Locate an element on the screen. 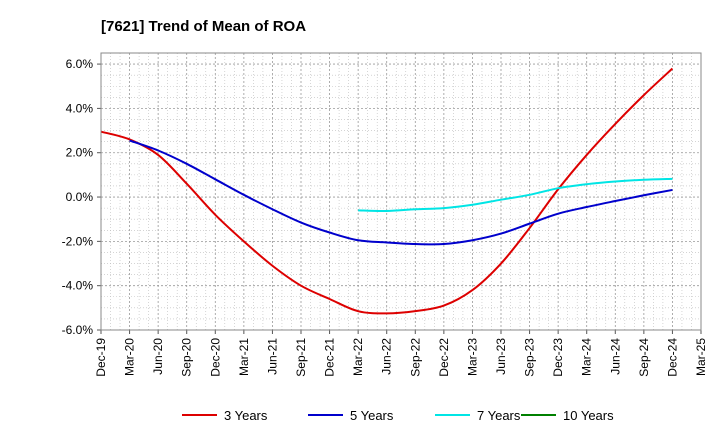 The width and height of the screenshot is (720, 440). x-tick-label: Mar-25 is located at coordinates (701, 357).